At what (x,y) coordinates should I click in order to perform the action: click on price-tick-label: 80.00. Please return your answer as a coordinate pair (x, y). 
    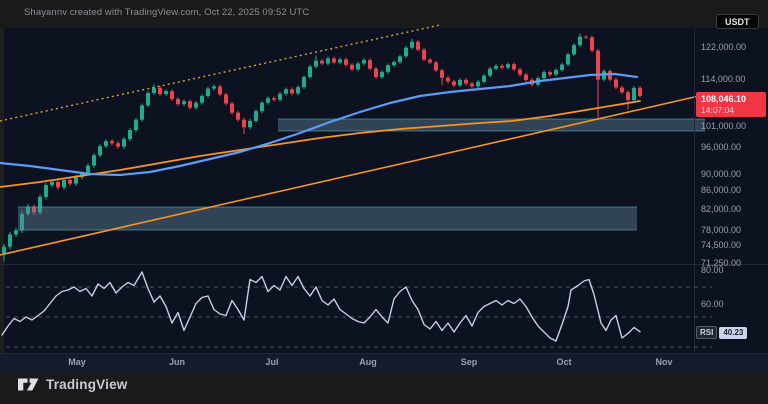
    Looking at the image, I should click on (712, 270).